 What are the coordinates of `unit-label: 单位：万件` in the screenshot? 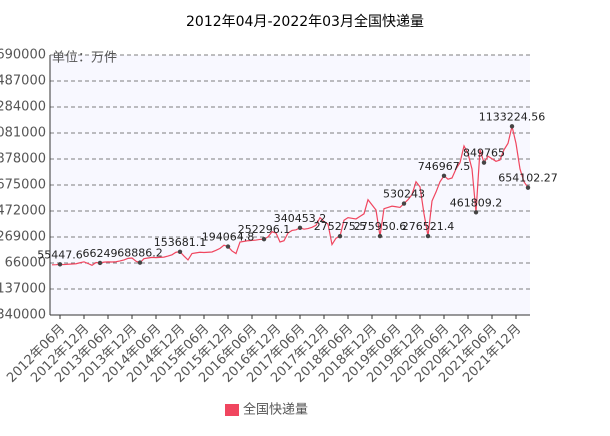 It's located at (84, 58).